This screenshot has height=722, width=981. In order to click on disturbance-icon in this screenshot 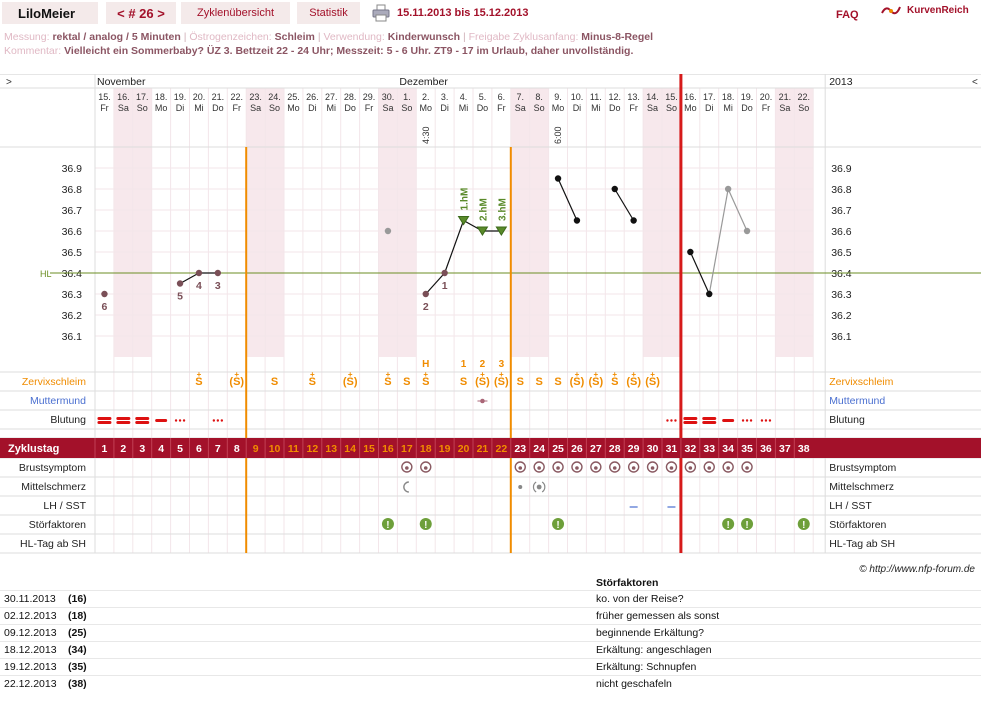, I will do `click(728, 524)`.